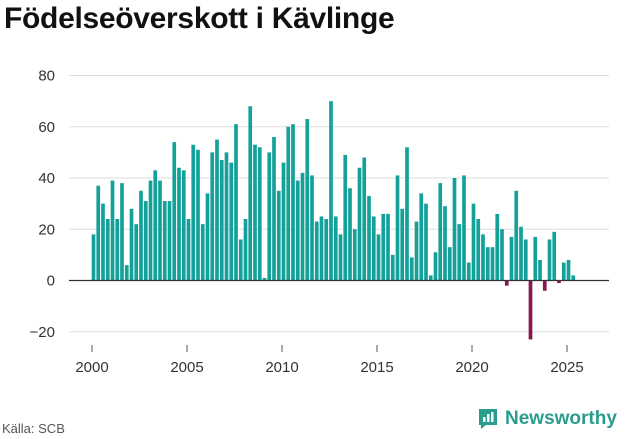  Describe the element at coordinates (488, 419) in the screenshot. I see `newsworthy-chart-icon` at that location.